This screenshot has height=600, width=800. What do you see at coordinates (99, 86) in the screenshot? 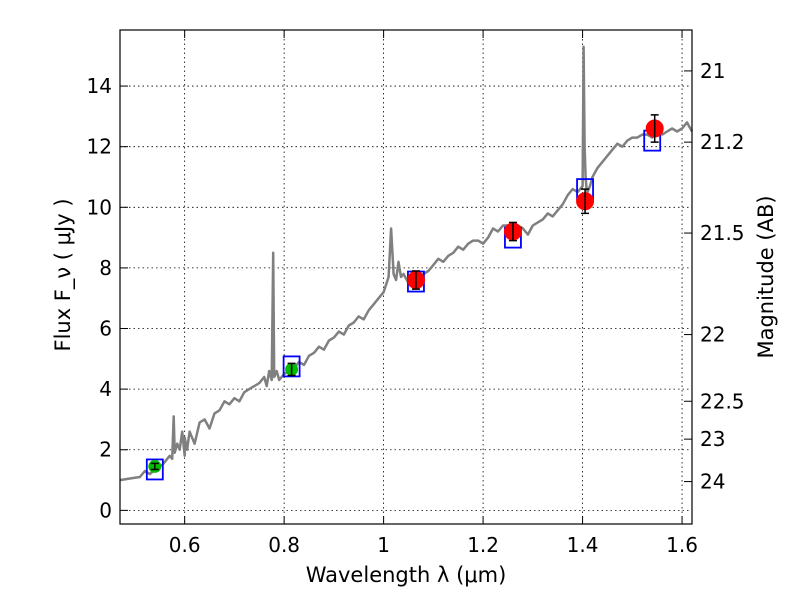
I see `y-tick-label: 14` at bounding box center [99, 86].